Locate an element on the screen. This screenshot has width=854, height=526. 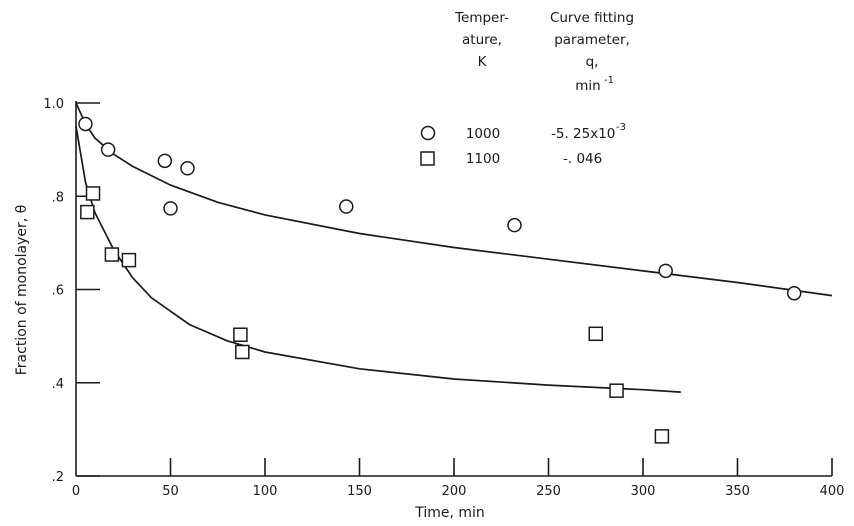
x-tick-label: 250 is located at coordinates (548, 491).